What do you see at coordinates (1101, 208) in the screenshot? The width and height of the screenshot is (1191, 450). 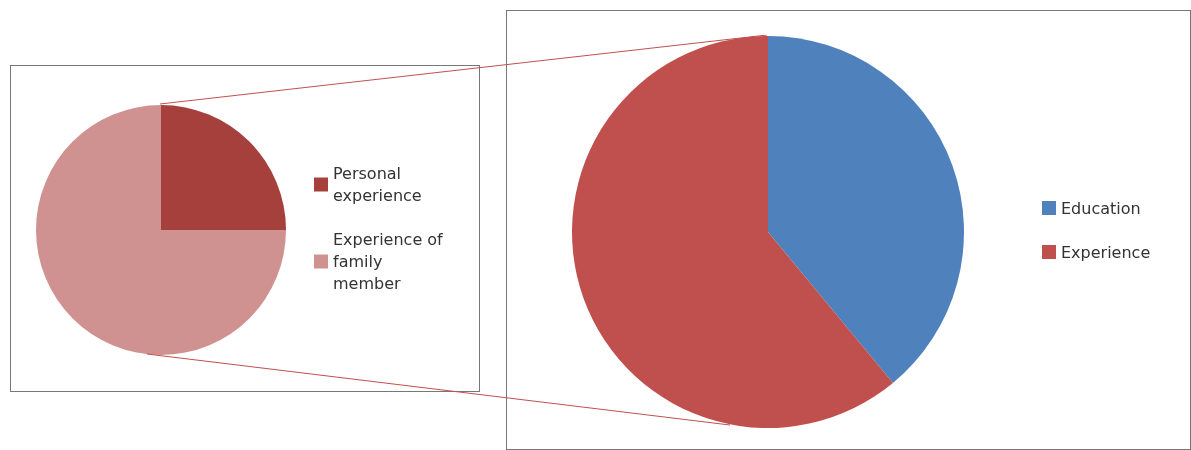 I see `legend-label: Education` at bounding box center [1101, 208].